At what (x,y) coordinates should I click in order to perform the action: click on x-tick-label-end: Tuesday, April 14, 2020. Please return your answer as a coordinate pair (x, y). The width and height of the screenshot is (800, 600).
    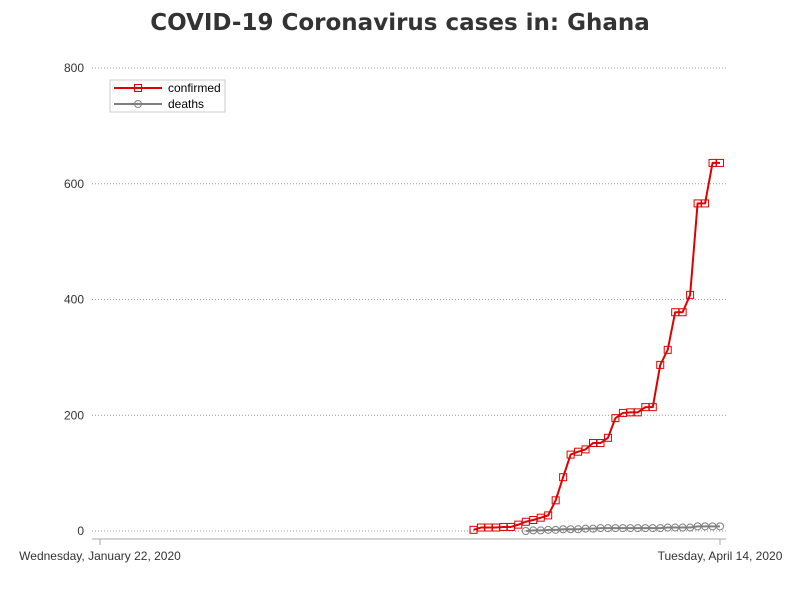
    Looking at the image, I should click on (720, 556).